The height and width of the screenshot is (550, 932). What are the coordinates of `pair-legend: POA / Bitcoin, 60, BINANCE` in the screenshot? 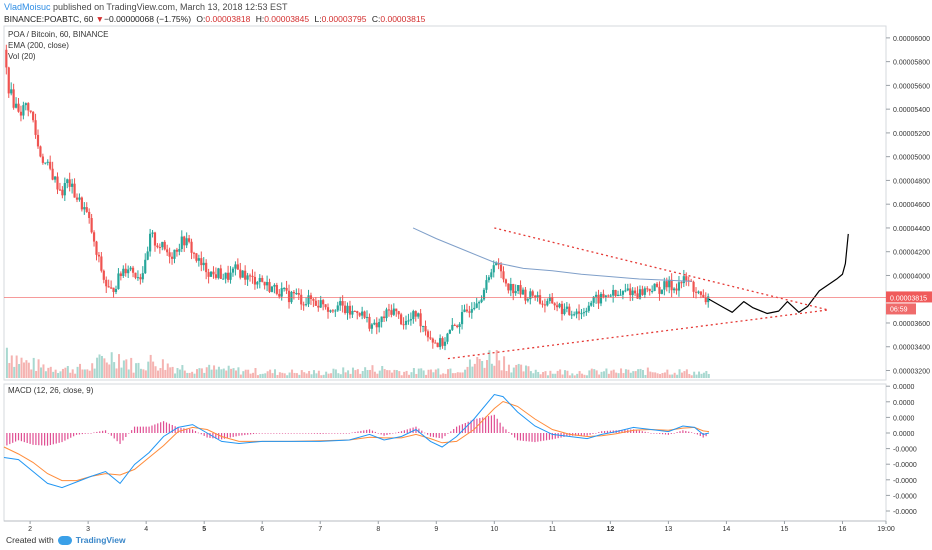 It's located at (58, 34).